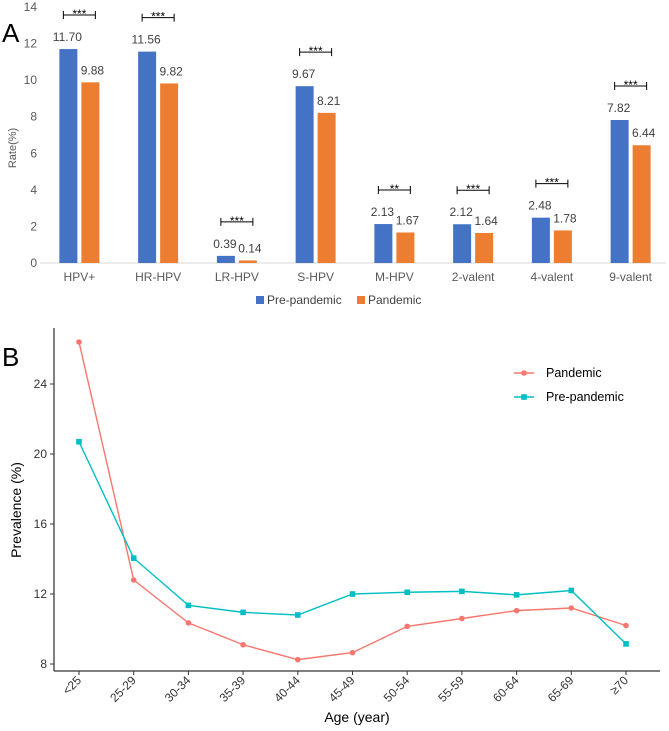 This screenshot has width=669, height=731. I want to click on significance-bracket-9-valent, so click(631, 86).